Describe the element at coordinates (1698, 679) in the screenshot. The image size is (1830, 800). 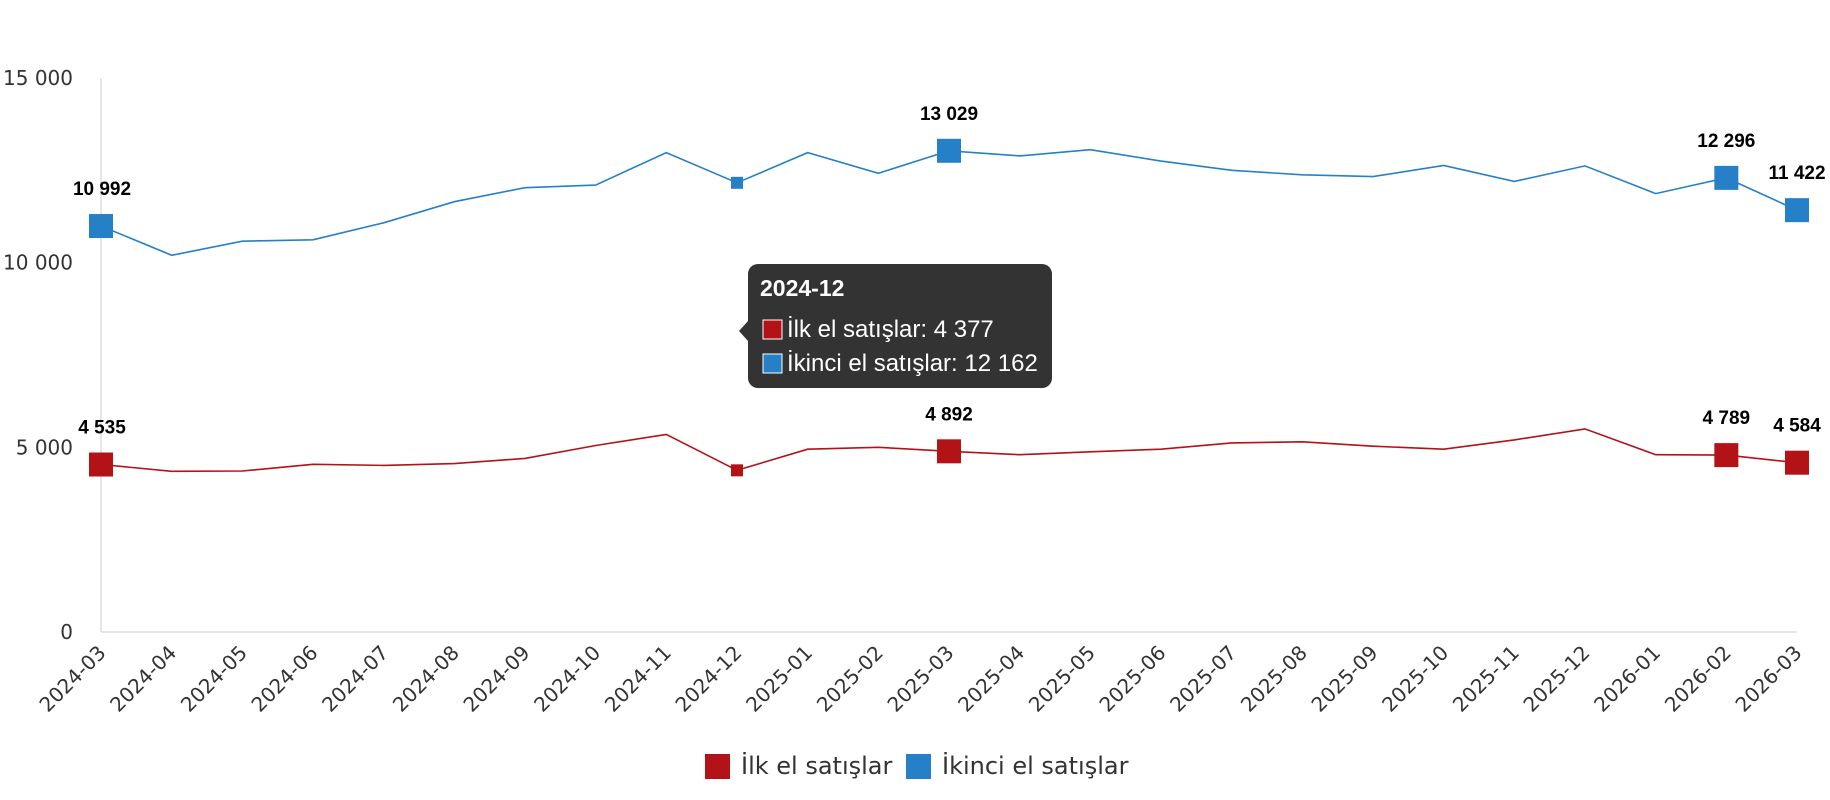
I see `x-tick-label: 2026-02` at that location.